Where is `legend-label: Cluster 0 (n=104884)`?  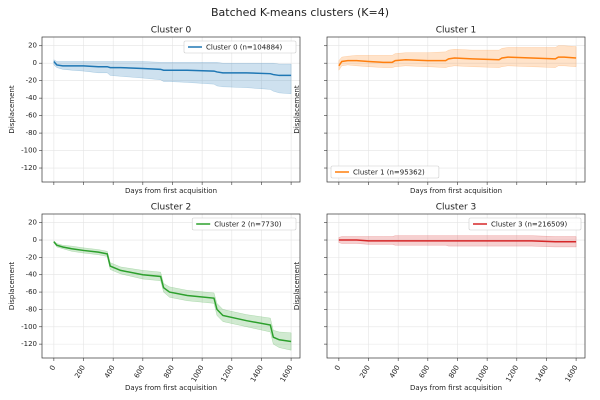 legend-label: Cluster 0 (n=104884) is located at coordinates (244, 48).